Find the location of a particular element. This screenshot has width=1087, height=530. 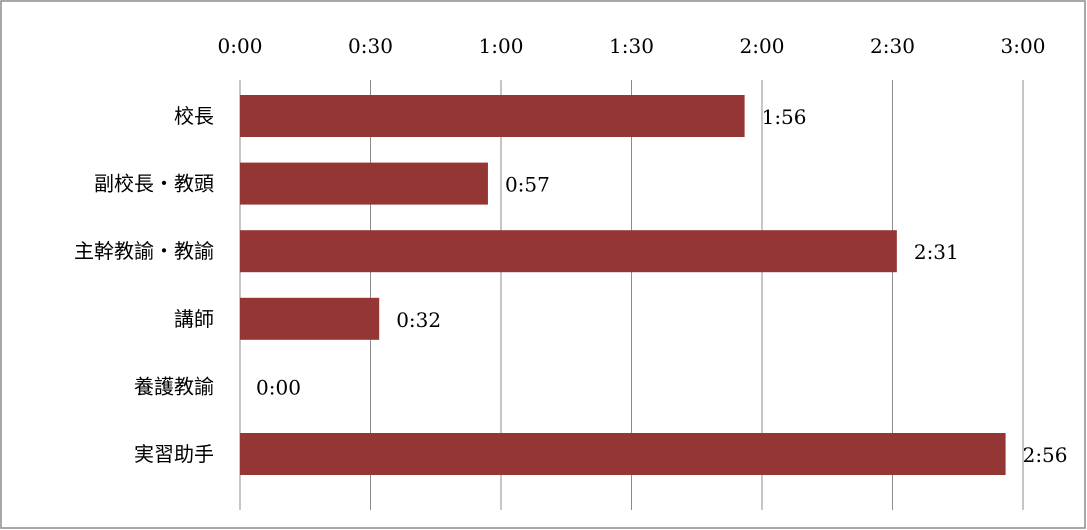

data-label: 2:31 is located at coordinates (936, 252).